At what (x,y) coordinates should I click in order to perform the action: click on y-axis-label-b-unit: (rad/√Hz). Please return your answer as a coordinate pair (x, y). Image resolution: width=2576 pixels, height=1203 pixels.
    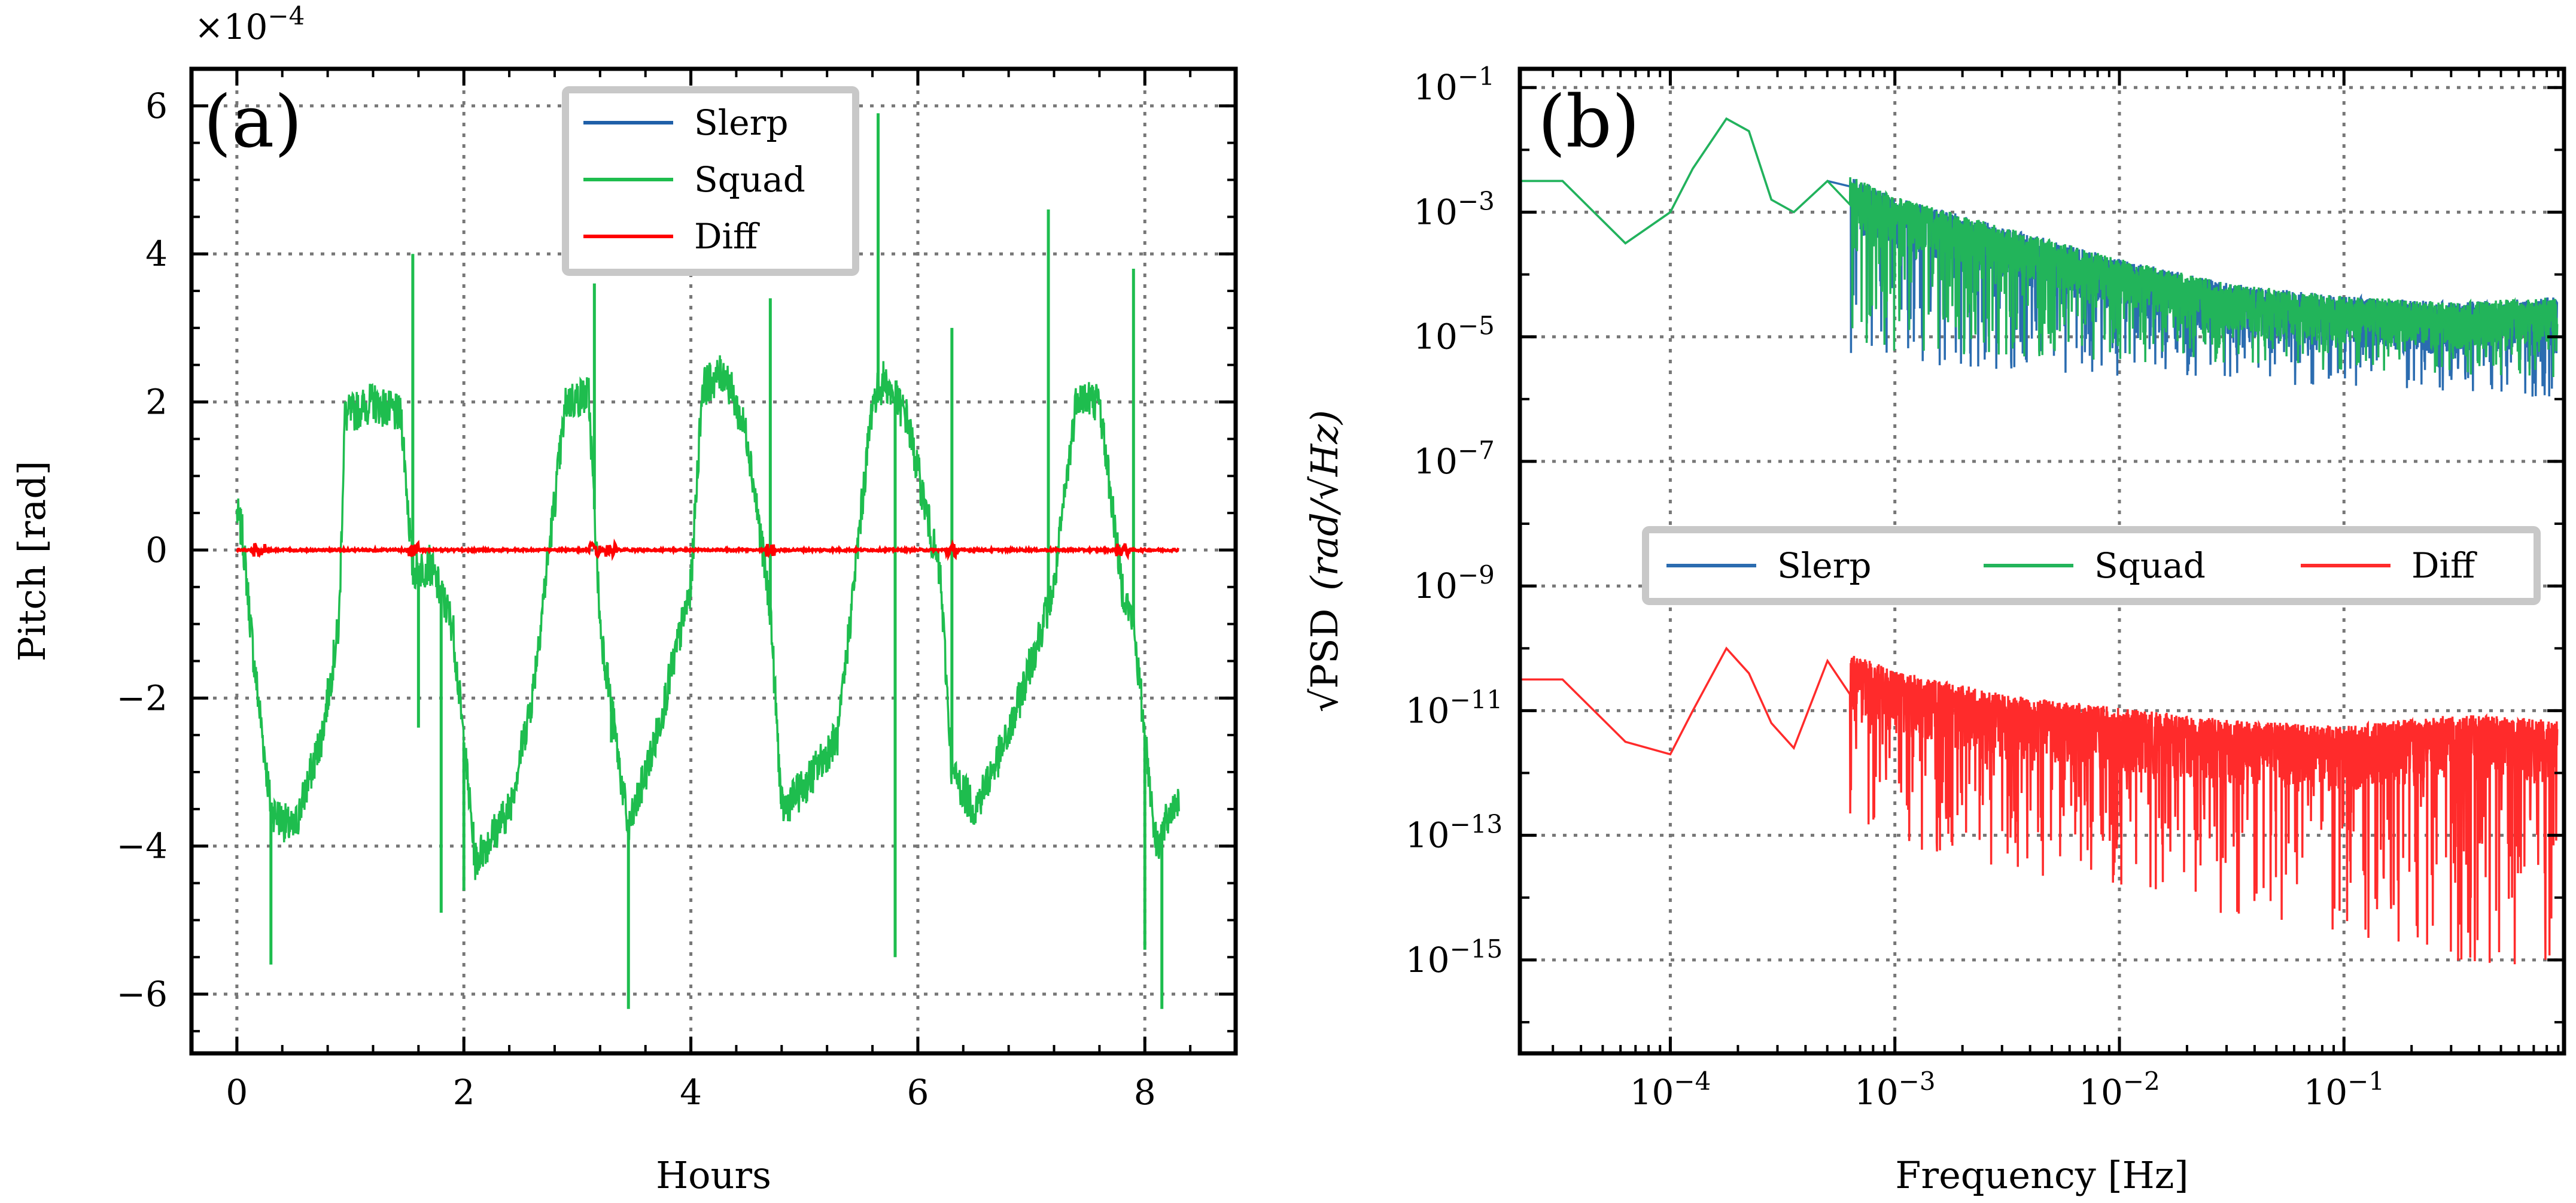
    Looking at the image, I should click on (1325, 500).